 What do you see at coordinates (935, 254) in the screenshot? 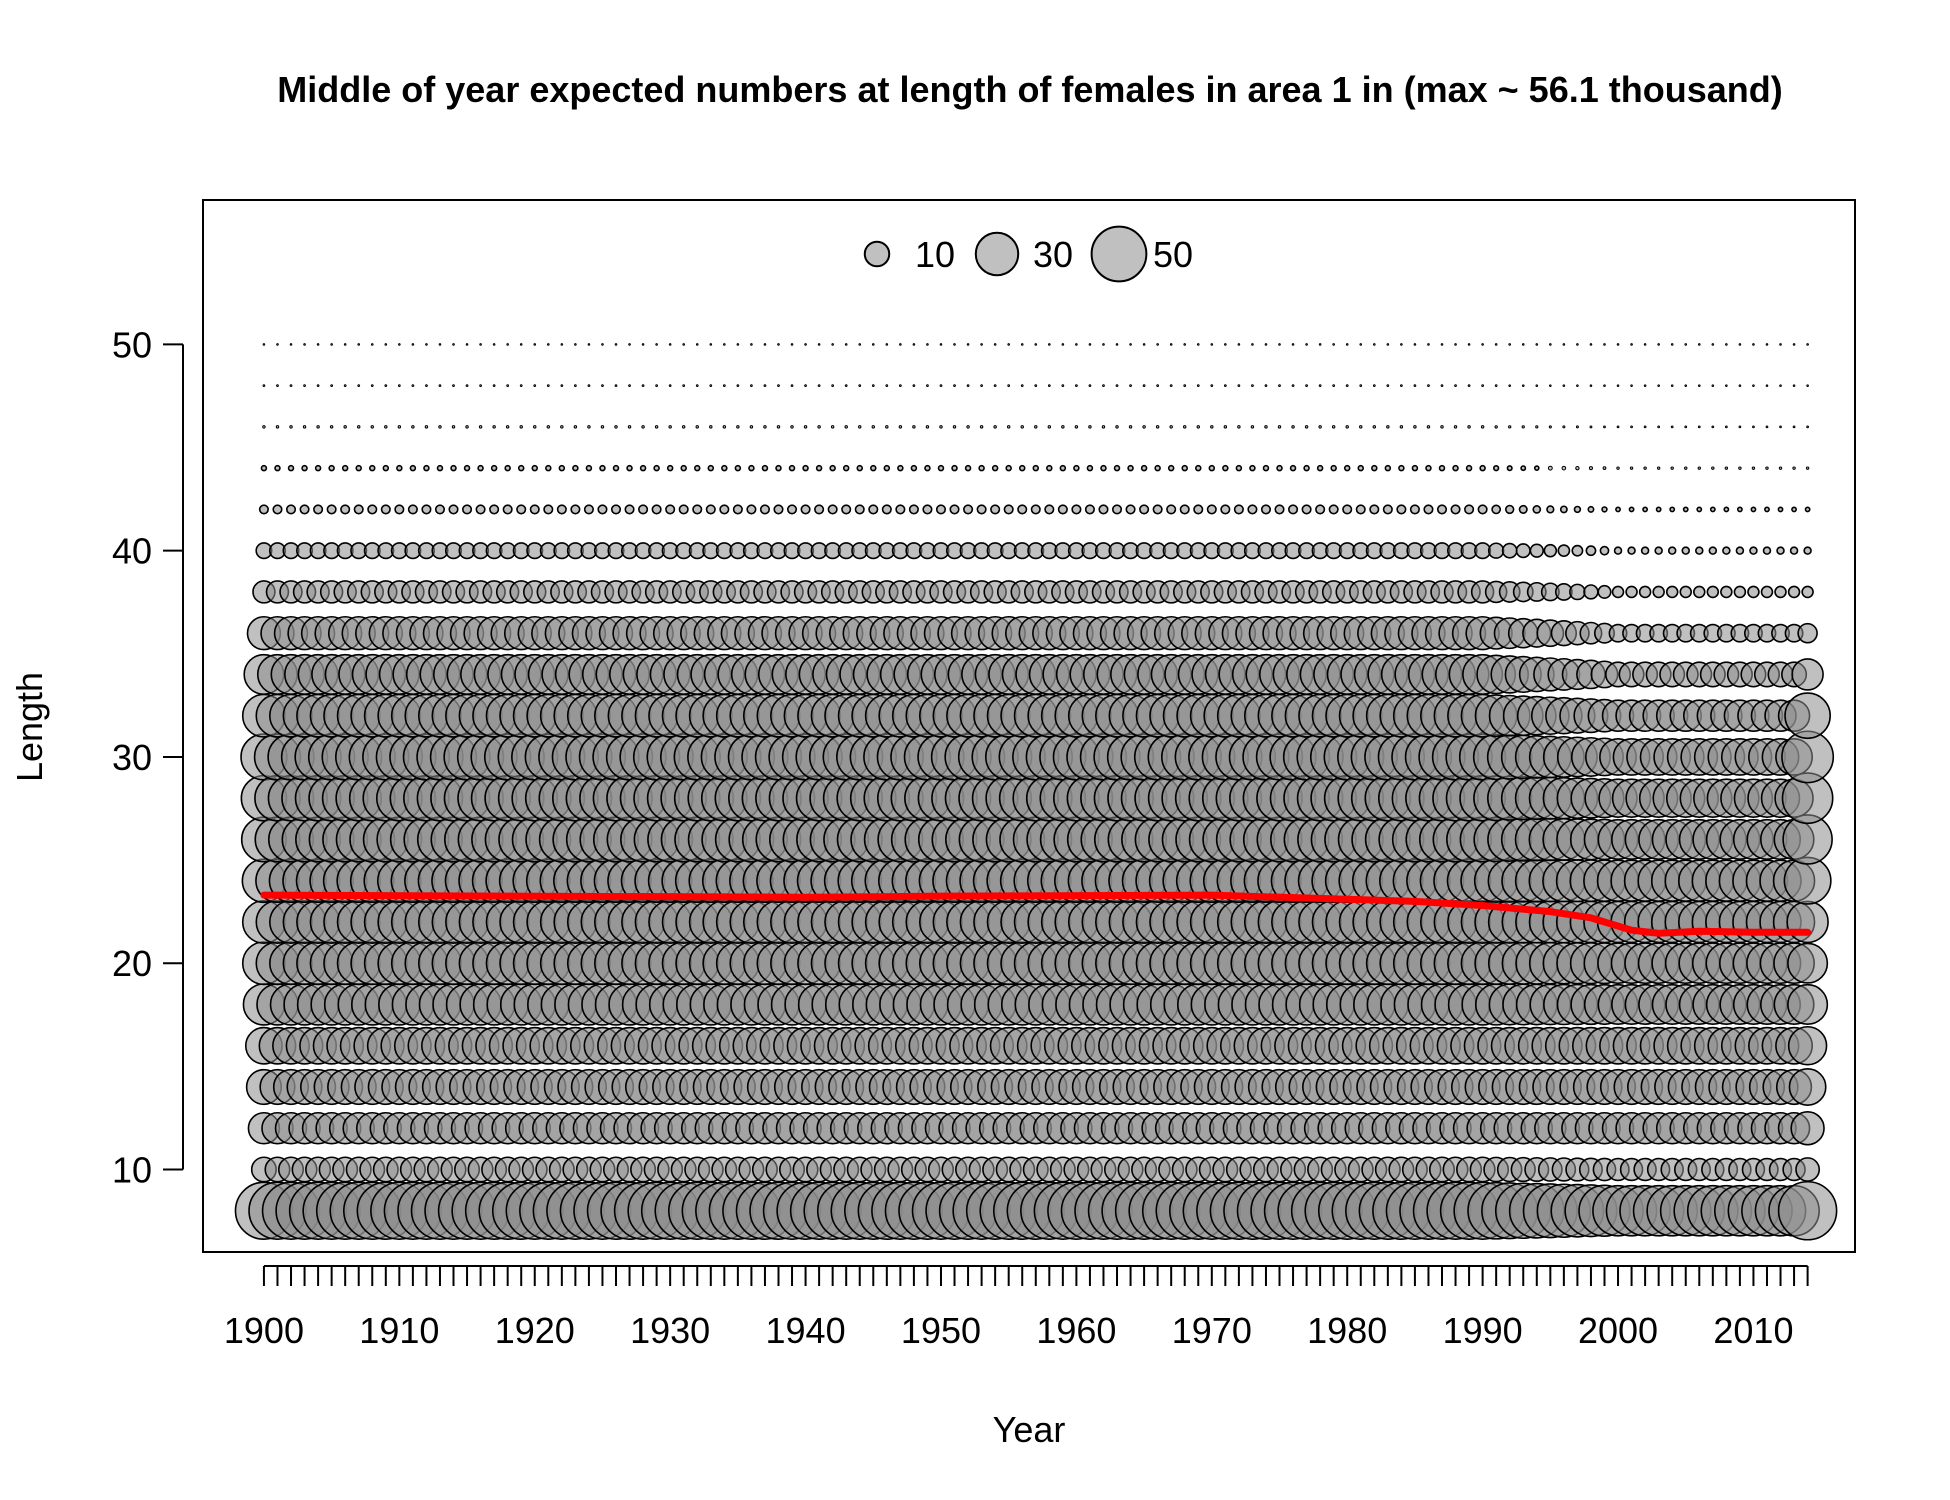
I see `legend-label-10: 10` at bounding box center [935, 254].